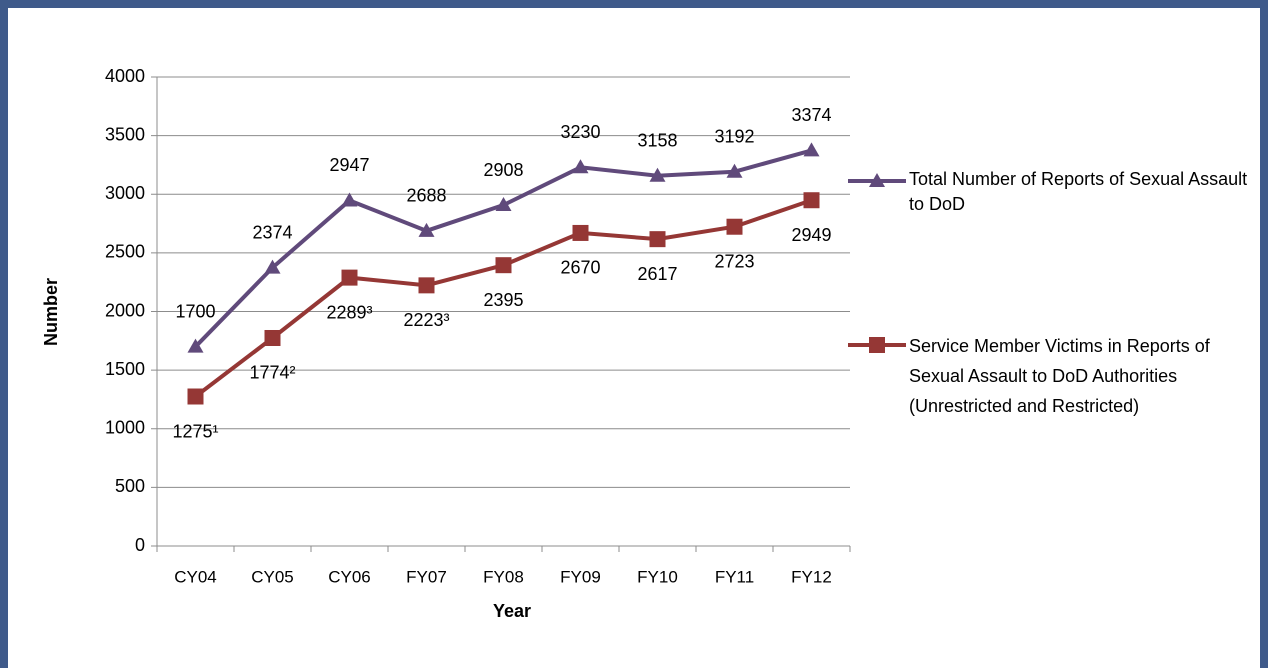 The width and height of the screenshot is (1268, 668). I want to click on y-tick-label: 500, so click(130, 486).